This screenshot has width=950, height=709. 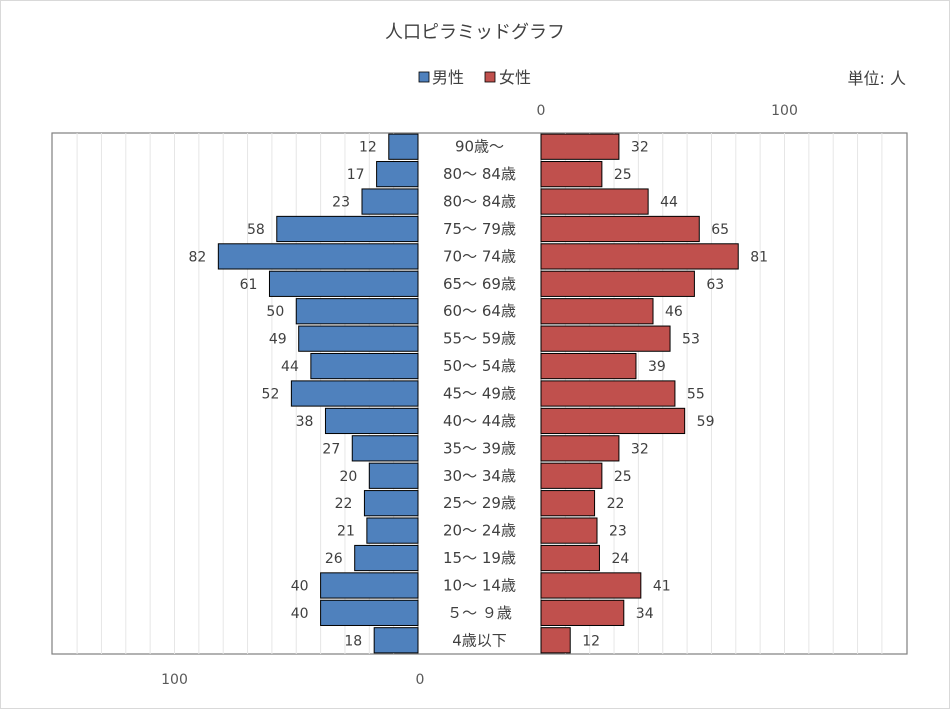 What do you see at coordinates (479, 476) in the screenshot?
I see `category-label: 30〜 34歳` at bounding box center [479, 476].